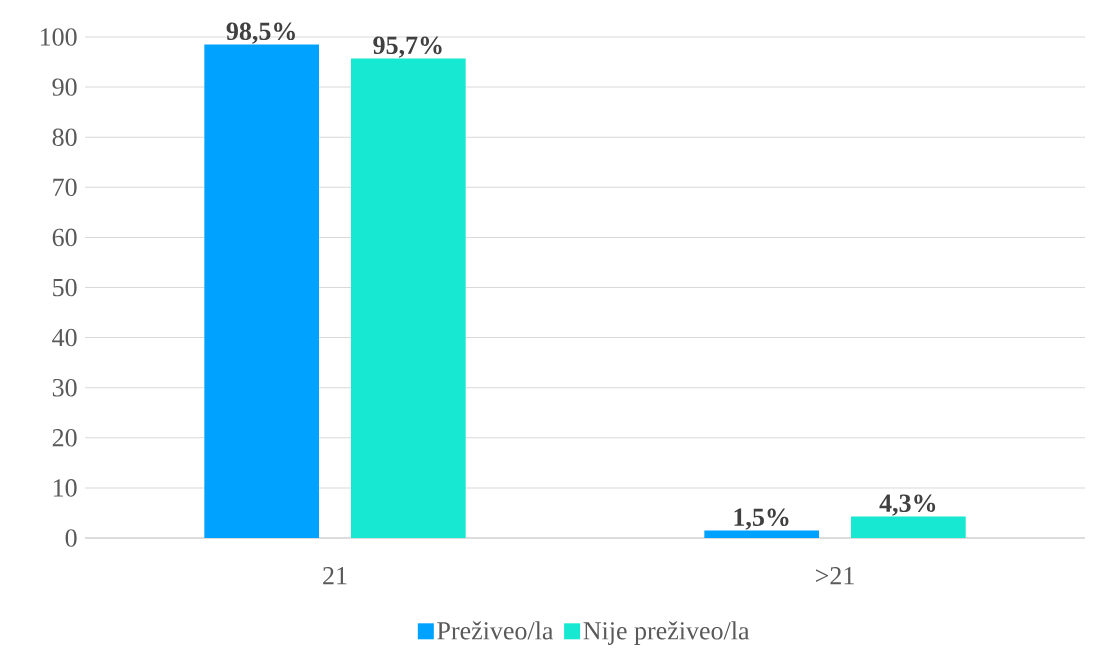  Describe the element at coordinates (907, 505) in the screenshot. I see `data-label: 4,3%` at that location.